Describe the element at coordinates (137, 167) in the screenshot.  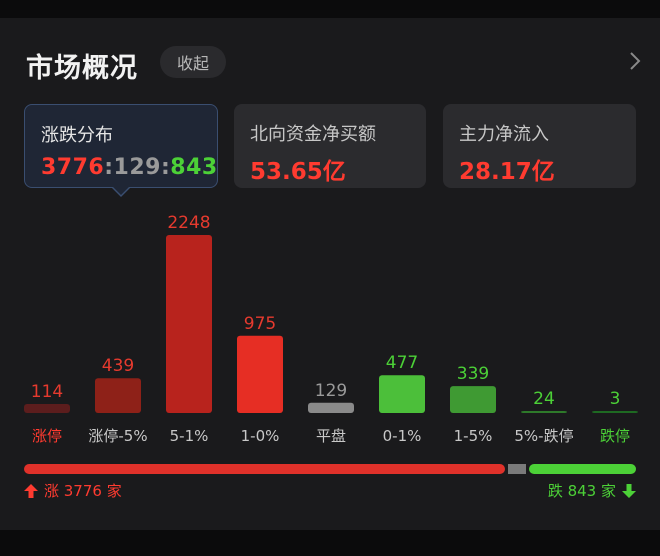
I see `flat-count: 129` at that location.